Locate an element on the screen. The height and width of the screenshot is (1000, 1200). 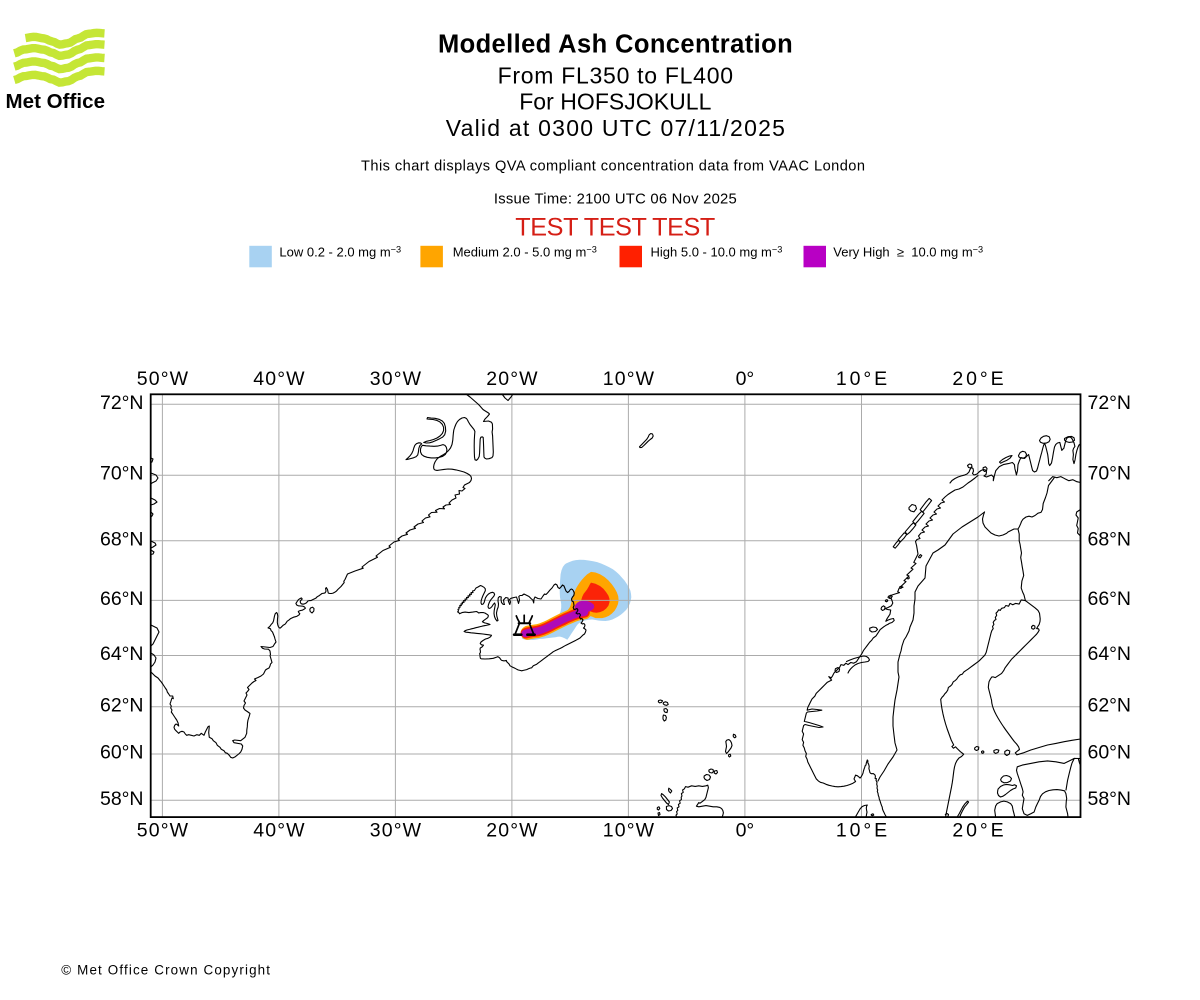
svg-text: For HOFSJOKULL is located at coordinates (615, 101).